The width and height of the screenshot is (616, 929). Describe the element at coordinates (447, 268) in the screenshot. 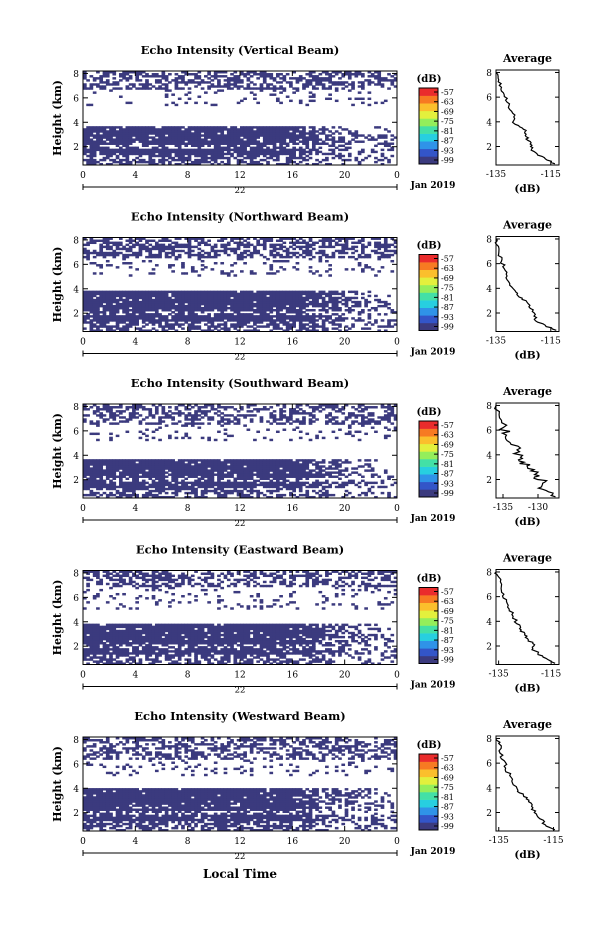

I see `colorbar-tick-label: -63` at that location.